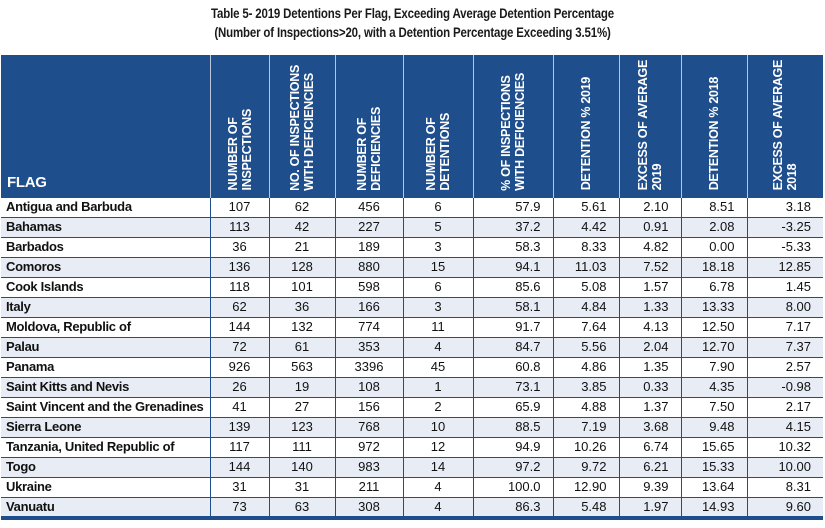 This screenshot has height=528, width=825. Describe the element at coordinates (713, 246) in the screenshot. I see `cell-detention-2018: 0.00` at that location.